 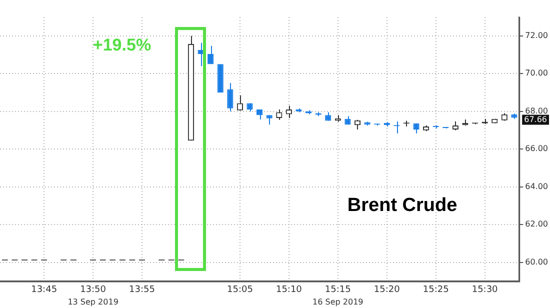 What do you see at coordinates (536, 111) in the screenshot?
I see `y-tick-label: 68.00` at bounding box center [536, 111].